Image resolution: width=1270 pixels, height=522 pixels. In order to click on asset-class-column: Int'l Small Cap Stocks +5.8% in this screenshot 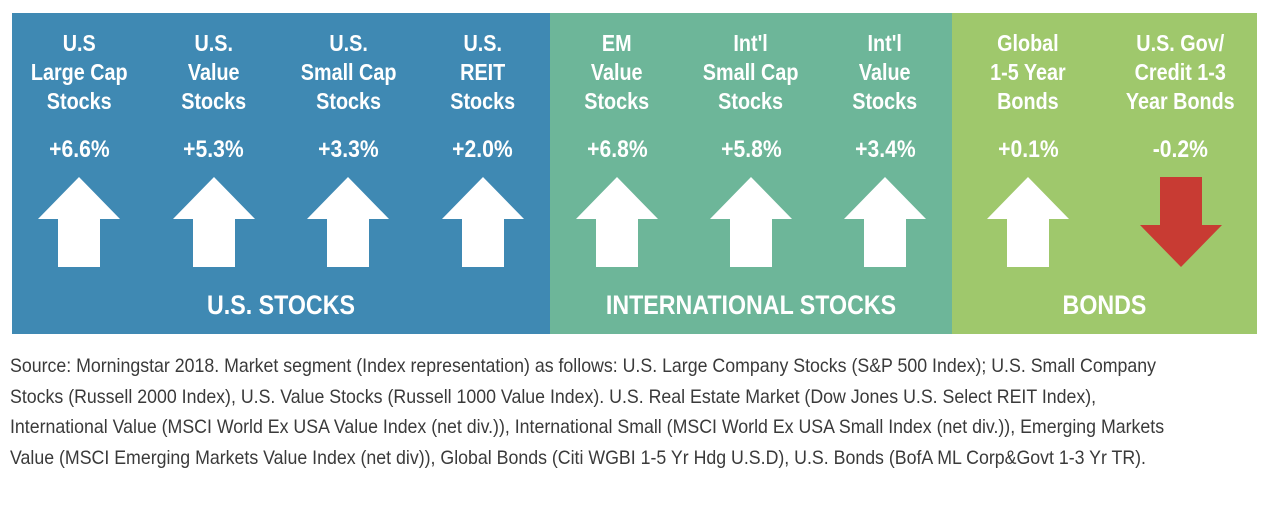, I will do `click(751, 145)`.